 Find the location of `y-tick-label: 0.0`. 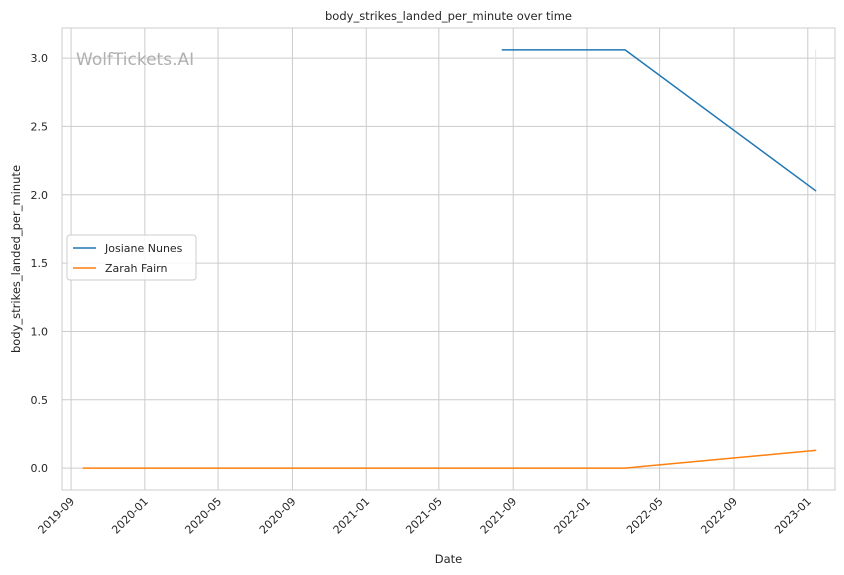

y-tick-label: 0.0 is located at coordinates (40, 468).